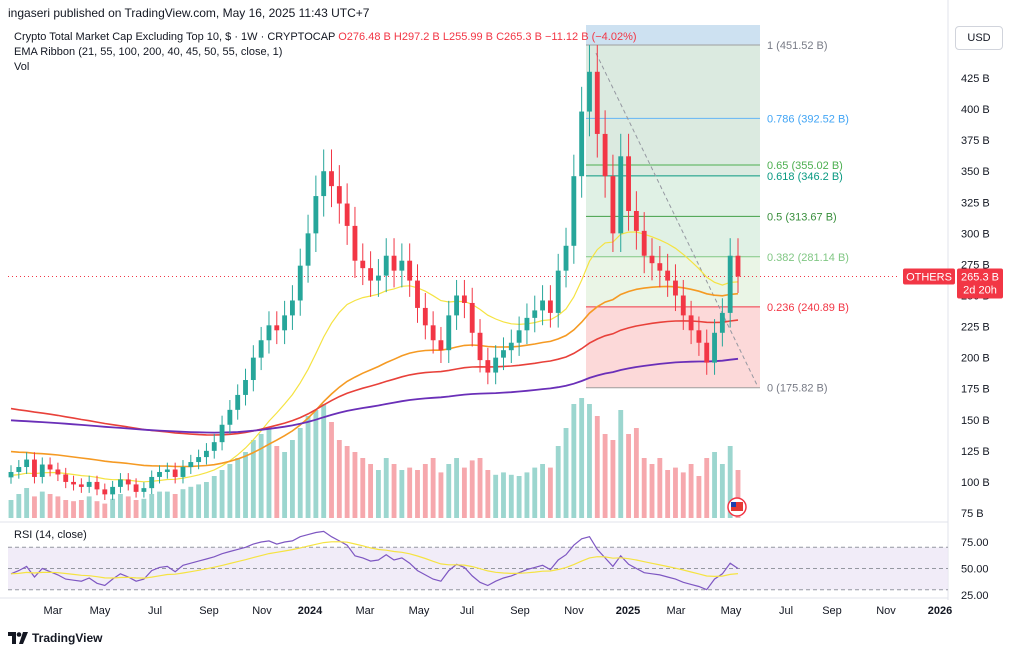 This screenshot has height=653, width=1024. What do you see at coordinates (975, 328) in the screenshot?
I see `price-tick-label: 225 B` at bounding box center [975, 328].